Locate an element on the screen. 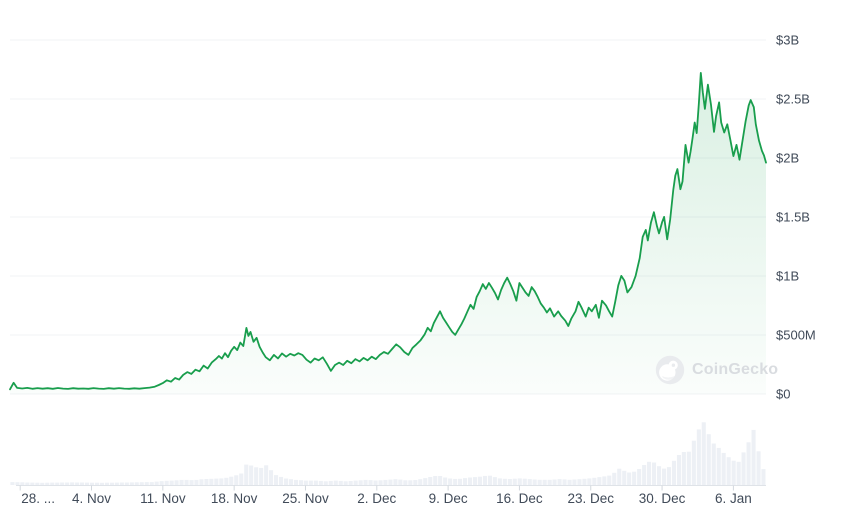 Image resolution: width=842 pixels, height=525 pixels. svg-text: 25. Nov is located at coordinates (305, 498).